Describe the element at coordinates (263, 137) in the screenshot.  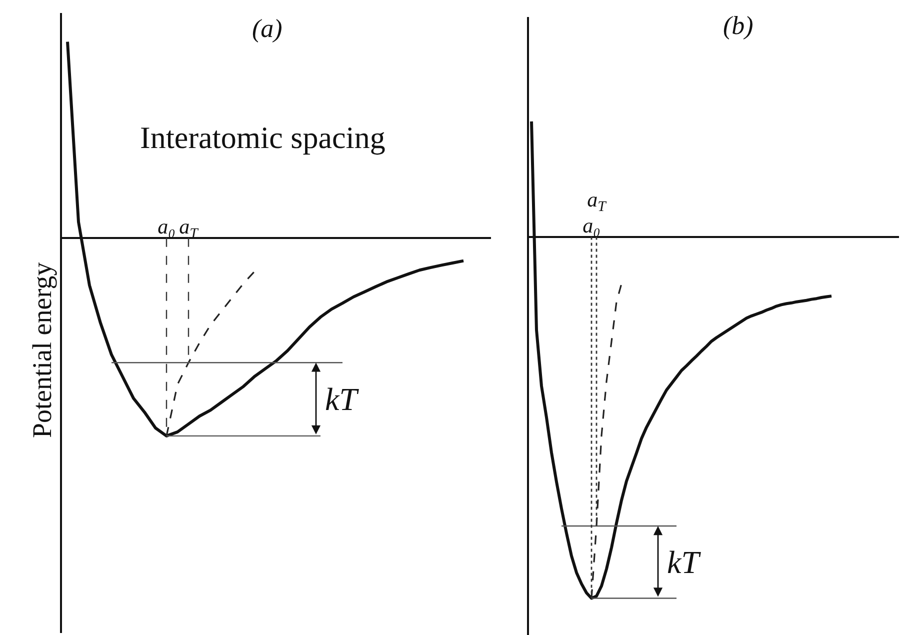
I see `x-axis-title: Interatomic spacing` at that location.